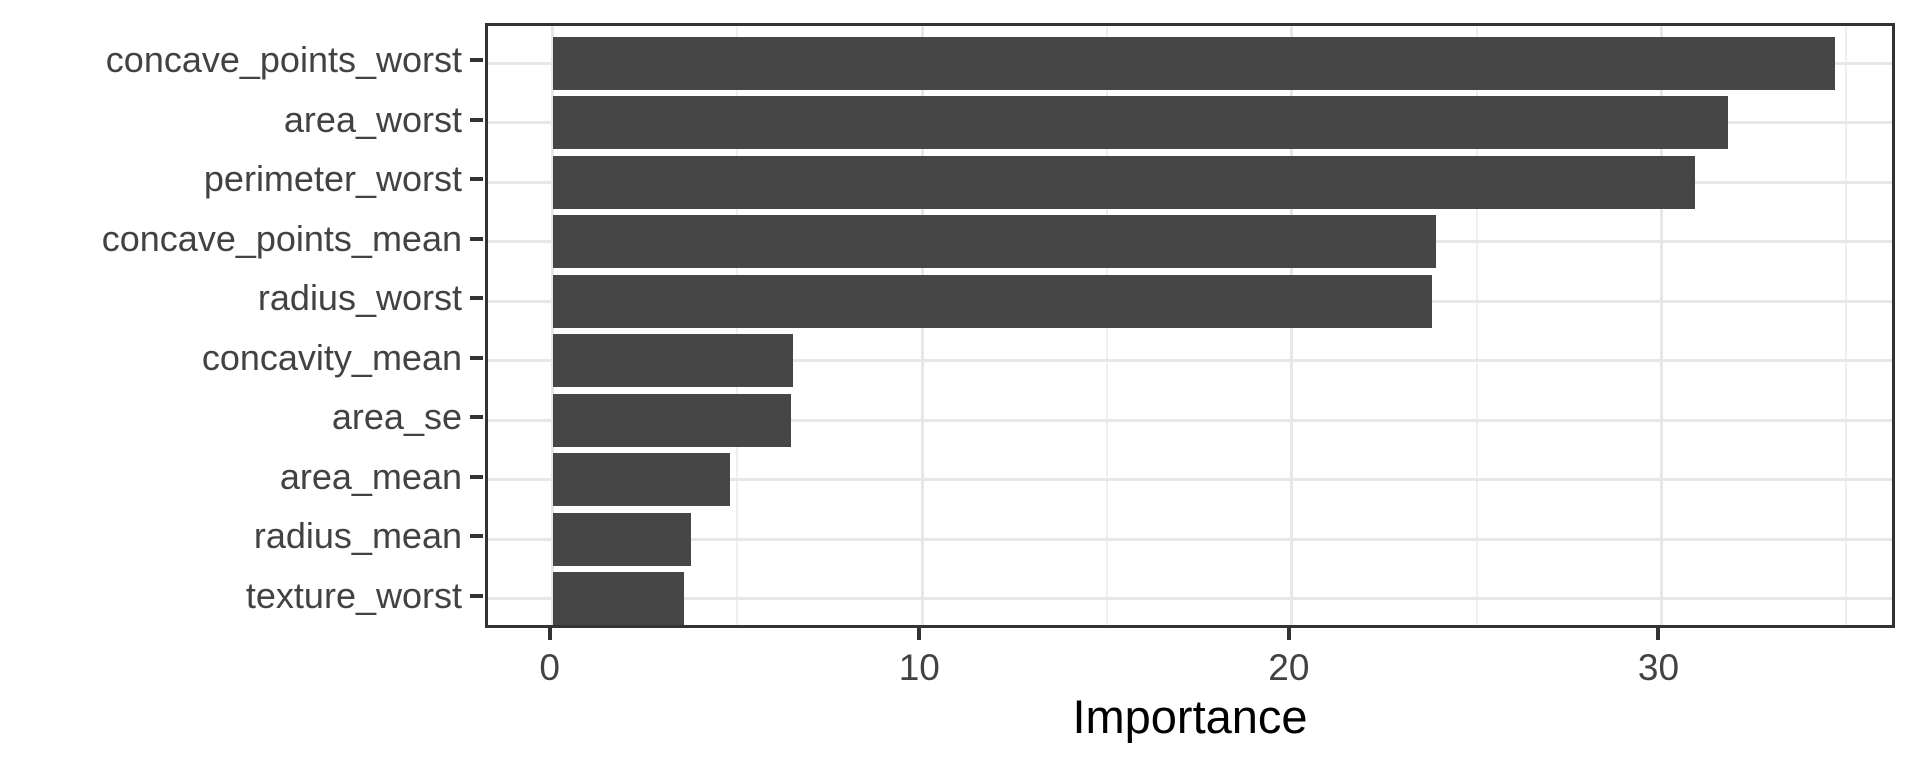 This screenshot has width=1920, height=768. What do you see at coordinates (1190, 716) in the screenshot?
I see `x-axis-title: Importance` at bounding box center [1190, 716].